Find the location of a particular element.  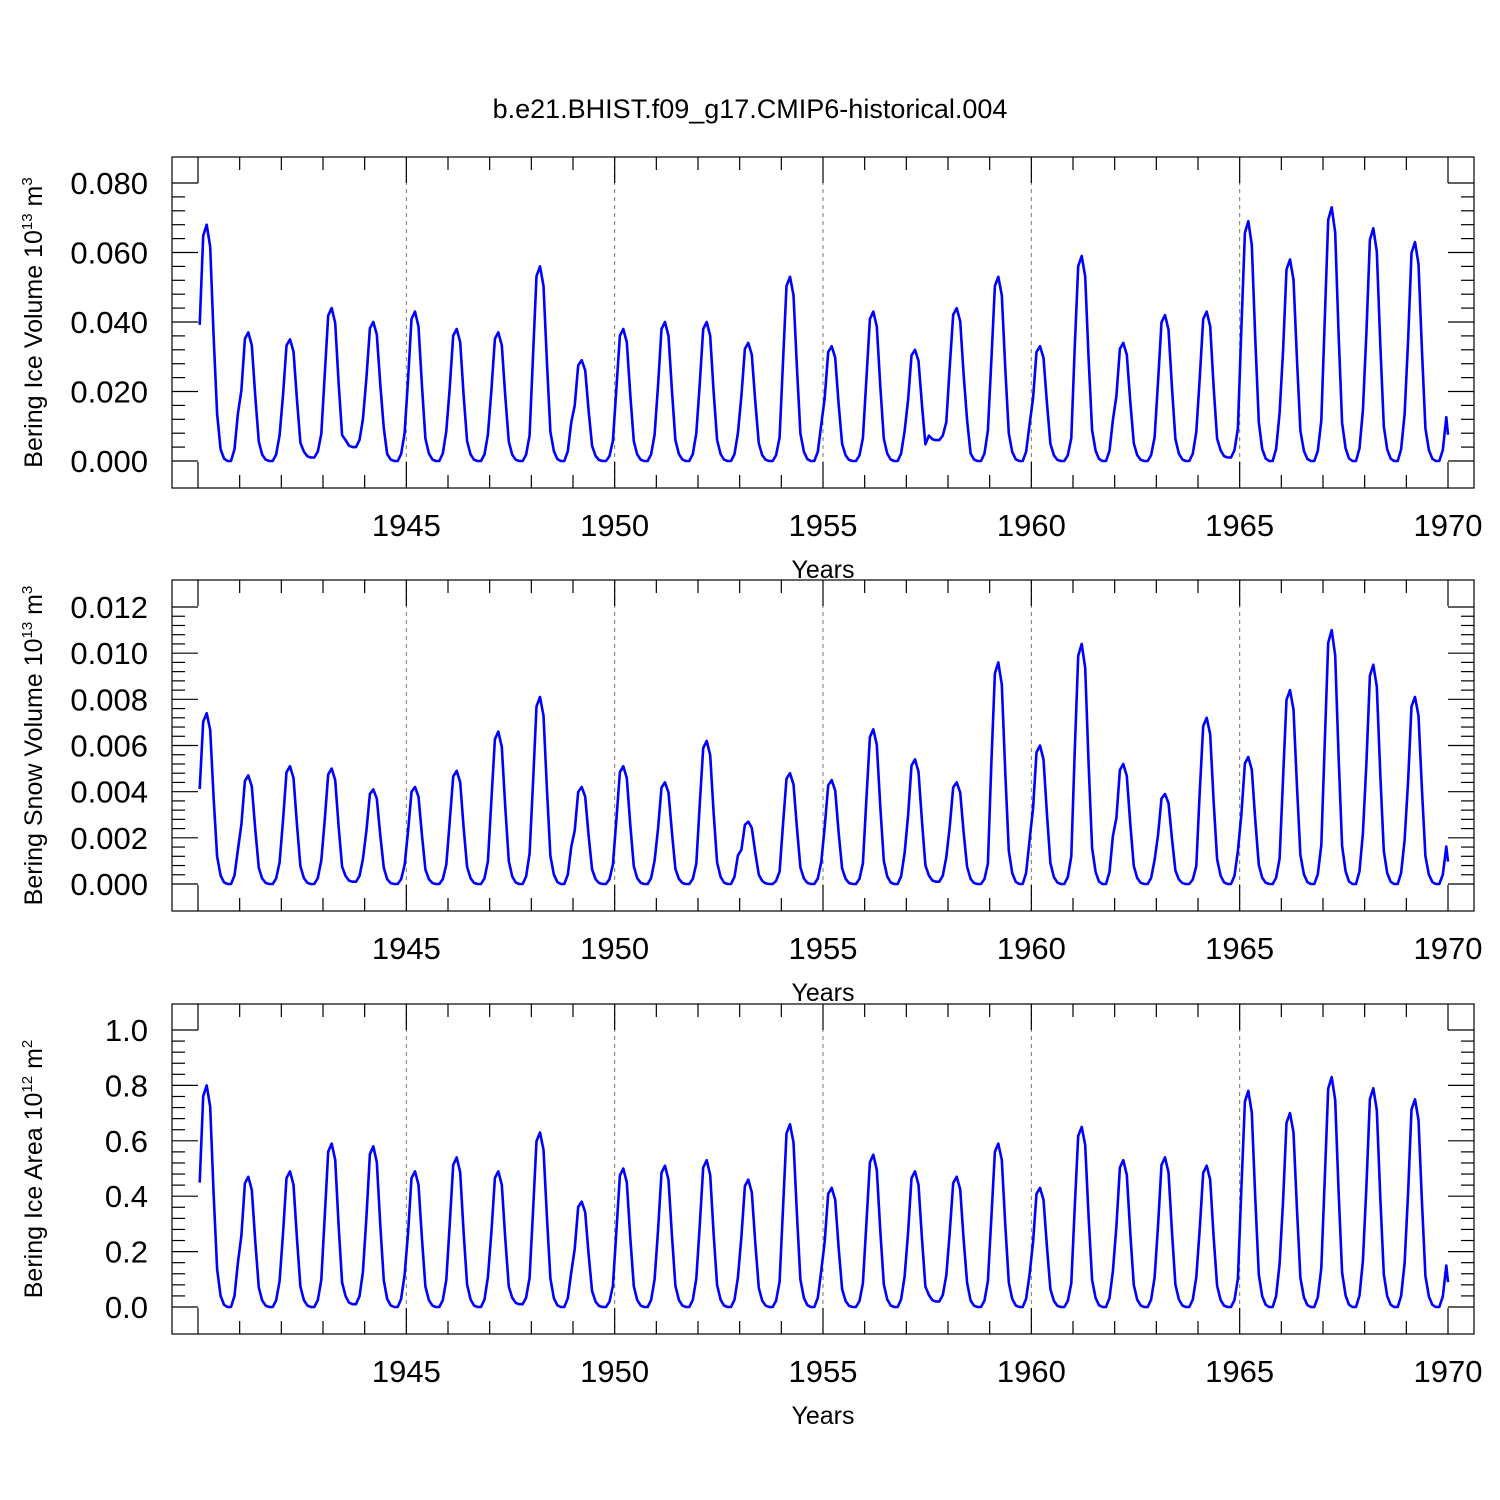

y-axis-title: Bering Snow Volume 1013 m3 is located at coordinates (33, 746).